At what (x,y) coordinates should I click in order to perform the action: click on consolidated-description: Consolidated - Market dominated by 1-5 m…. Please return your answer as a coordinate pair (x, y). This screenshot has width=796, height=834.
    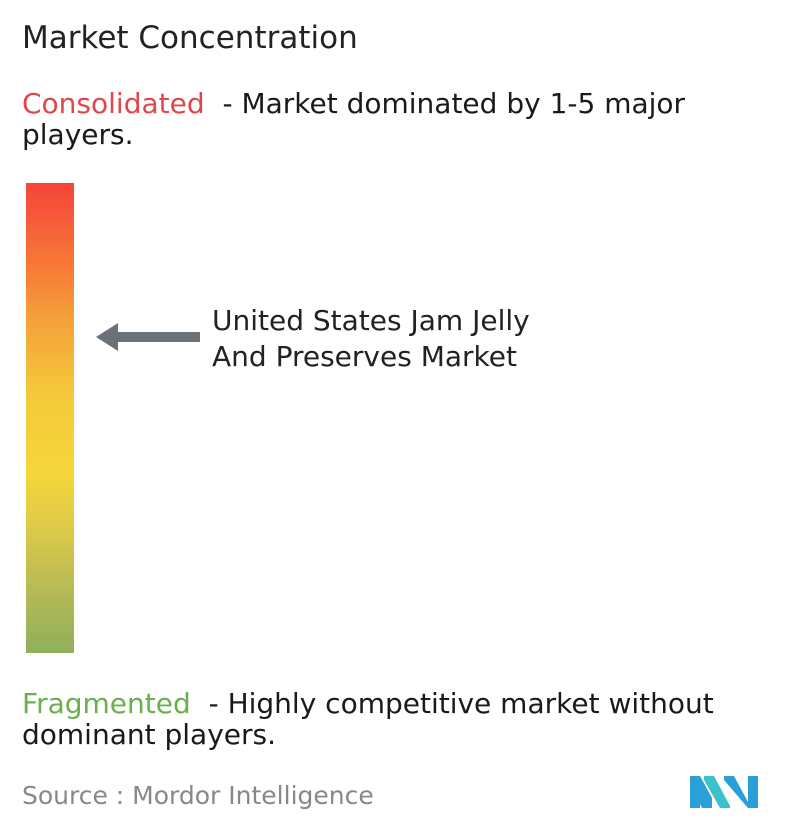
    Looking at the image, I should click on (407, 119).